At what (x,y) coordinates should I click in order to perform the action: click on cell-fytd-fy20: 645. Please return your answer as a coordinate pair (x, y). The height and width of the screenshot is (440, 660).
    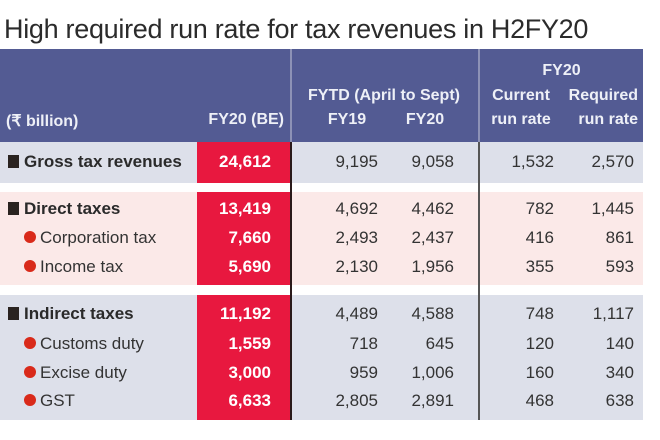
    Looking at the image, I should click on (439, 343).